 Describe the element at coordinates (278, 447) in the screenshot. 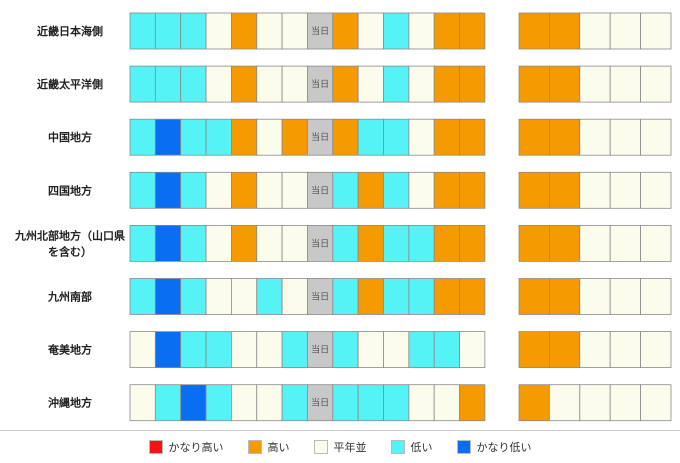

I see `legend-label-high: 高い` at that location.